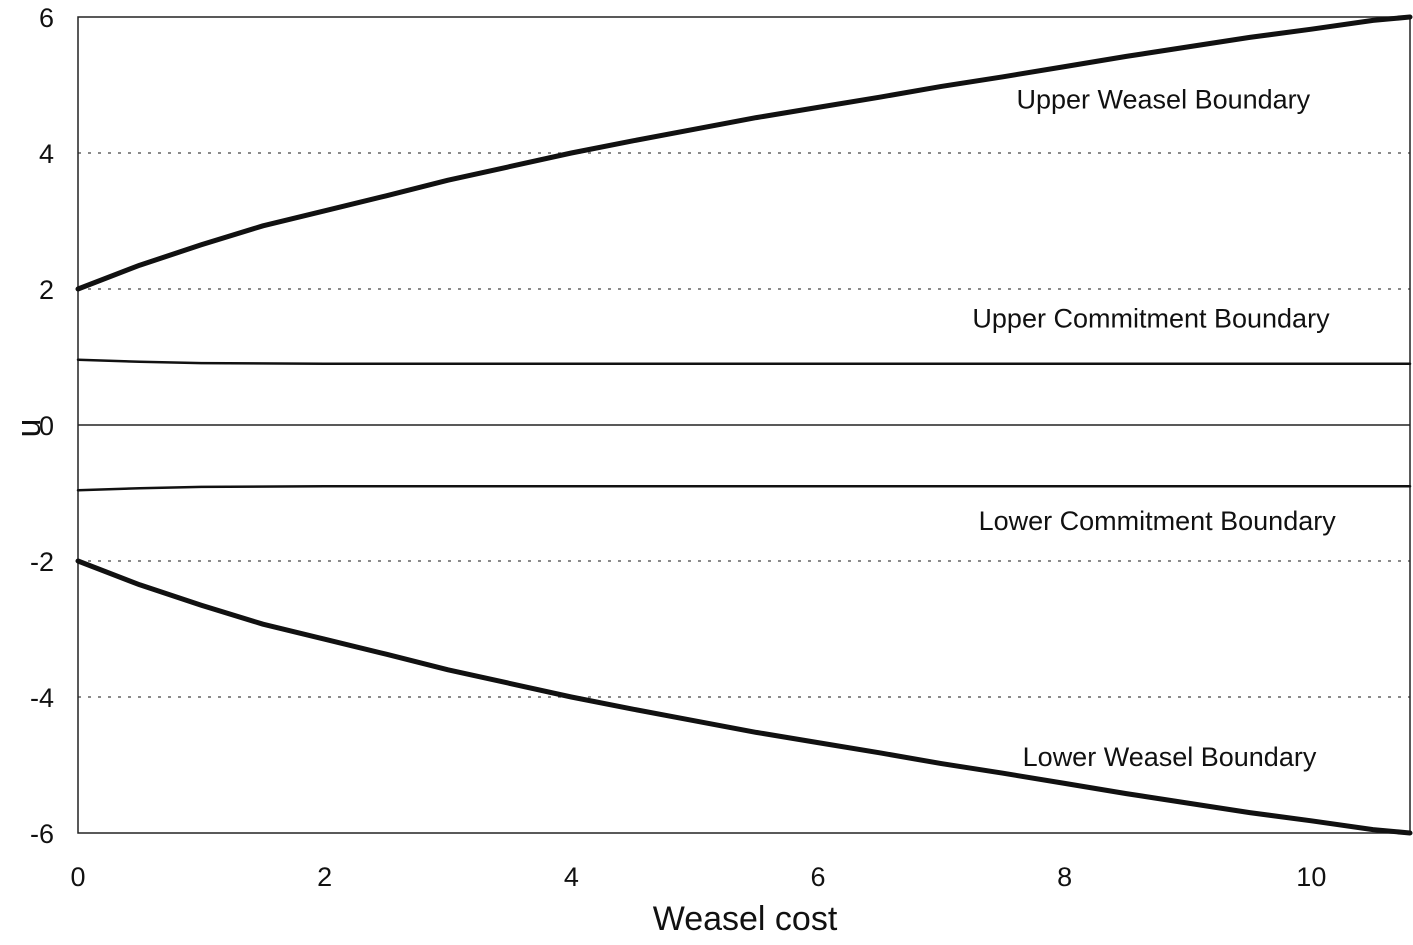  Describe the element at coordinates (745, 919) in the screenshot. I see `x-axis-label: Weasel cost` at that location.